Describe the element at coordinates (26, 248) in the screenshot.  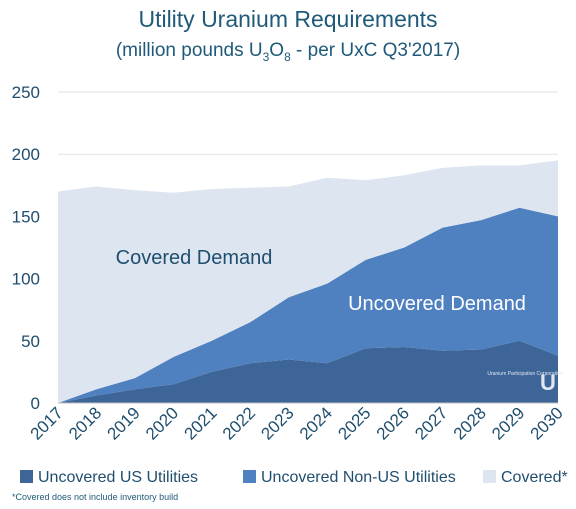
I see `y-axis-ticks: 0 50 100 150 200 250` at that location.